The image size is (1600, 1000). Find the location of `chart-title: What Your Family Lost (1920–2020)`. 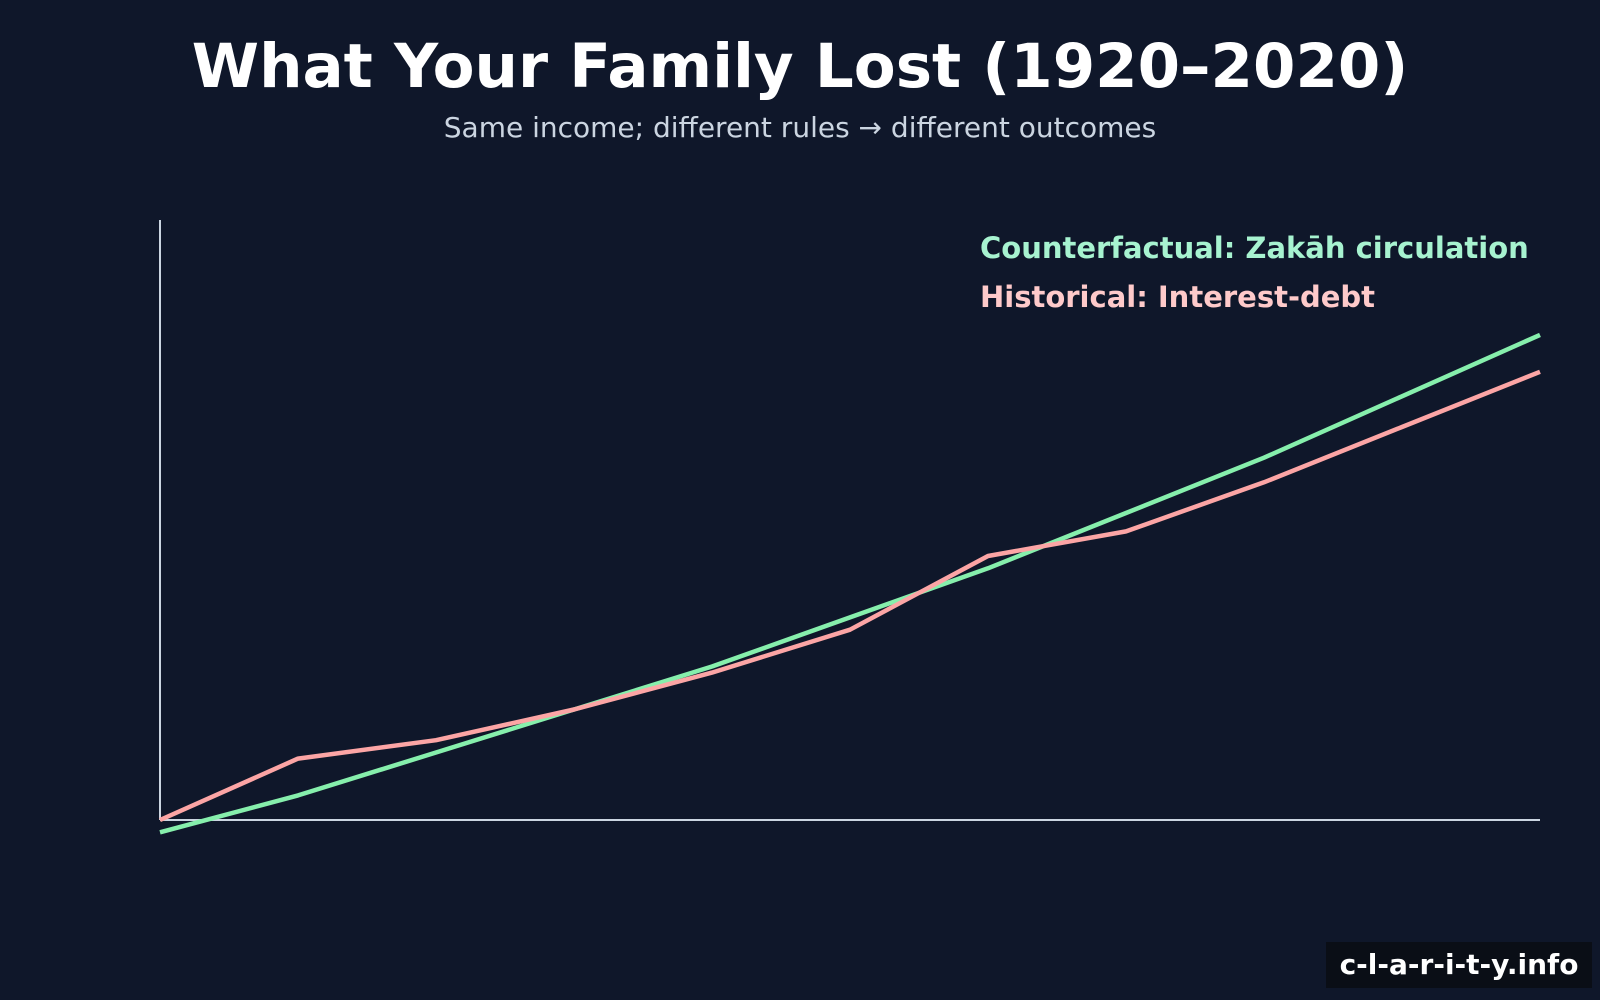

chart-title: What Your Family Lost (1920–2020) is located at coordinates (800, 66).